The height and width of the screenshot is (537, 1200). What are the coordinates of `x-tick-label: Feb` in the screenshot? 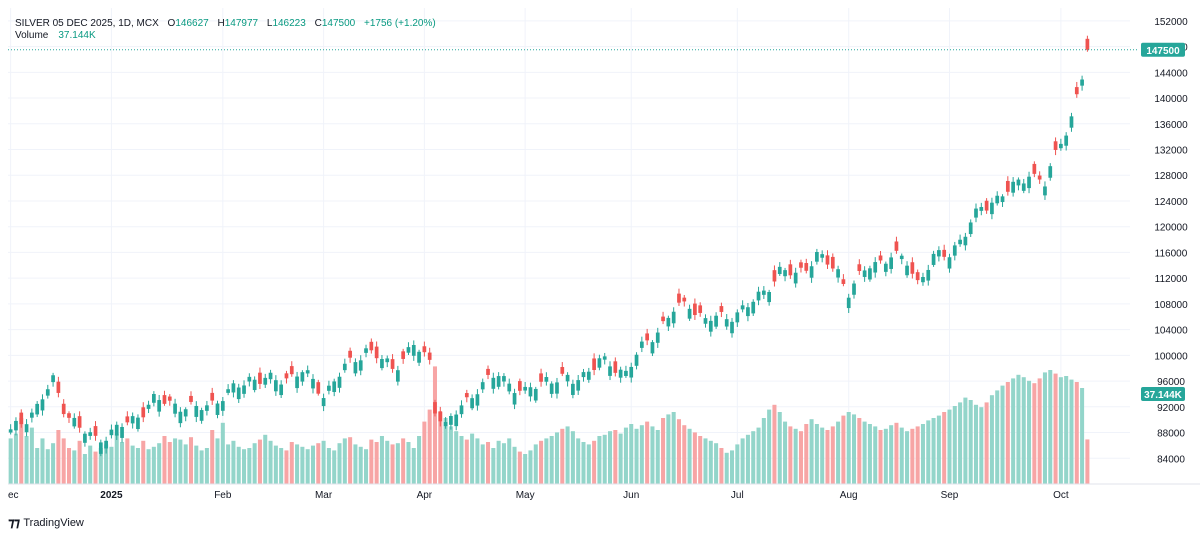 It's located at (223, 495).